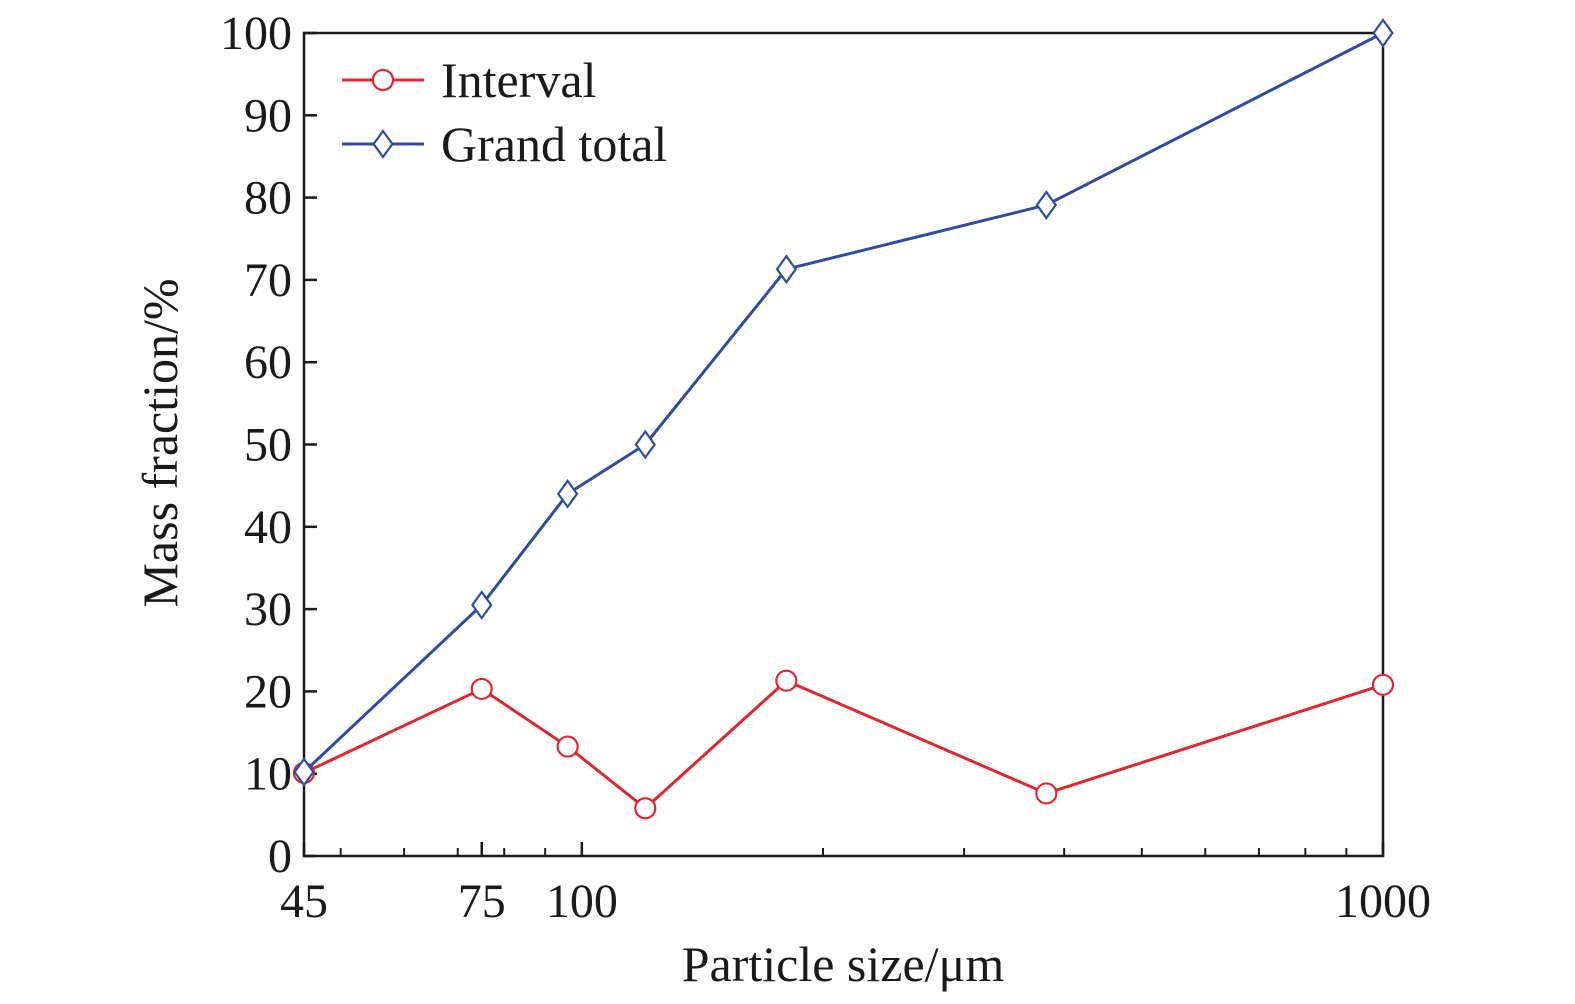 The image size is (1575, 1004). What do you see at coordinates (268, 362) in the screenshot?
I see `y-tick-label: 60` at bounding box center [268, 362].